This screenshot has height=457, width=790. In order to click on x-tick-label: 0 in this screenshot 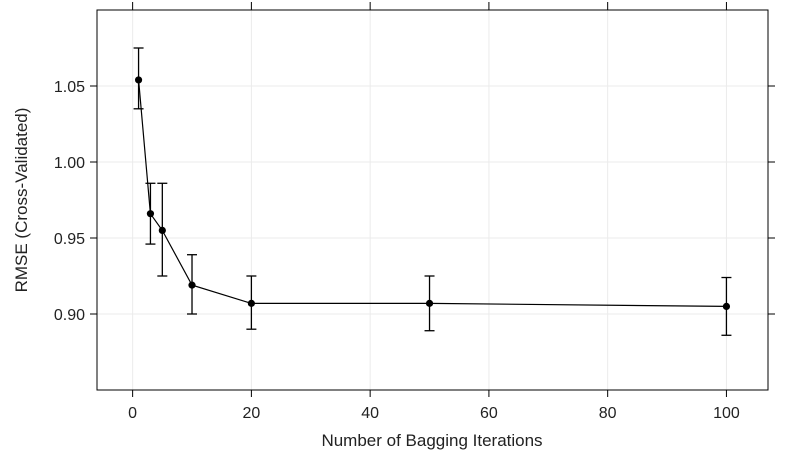, I will do `click(132, 413)`.